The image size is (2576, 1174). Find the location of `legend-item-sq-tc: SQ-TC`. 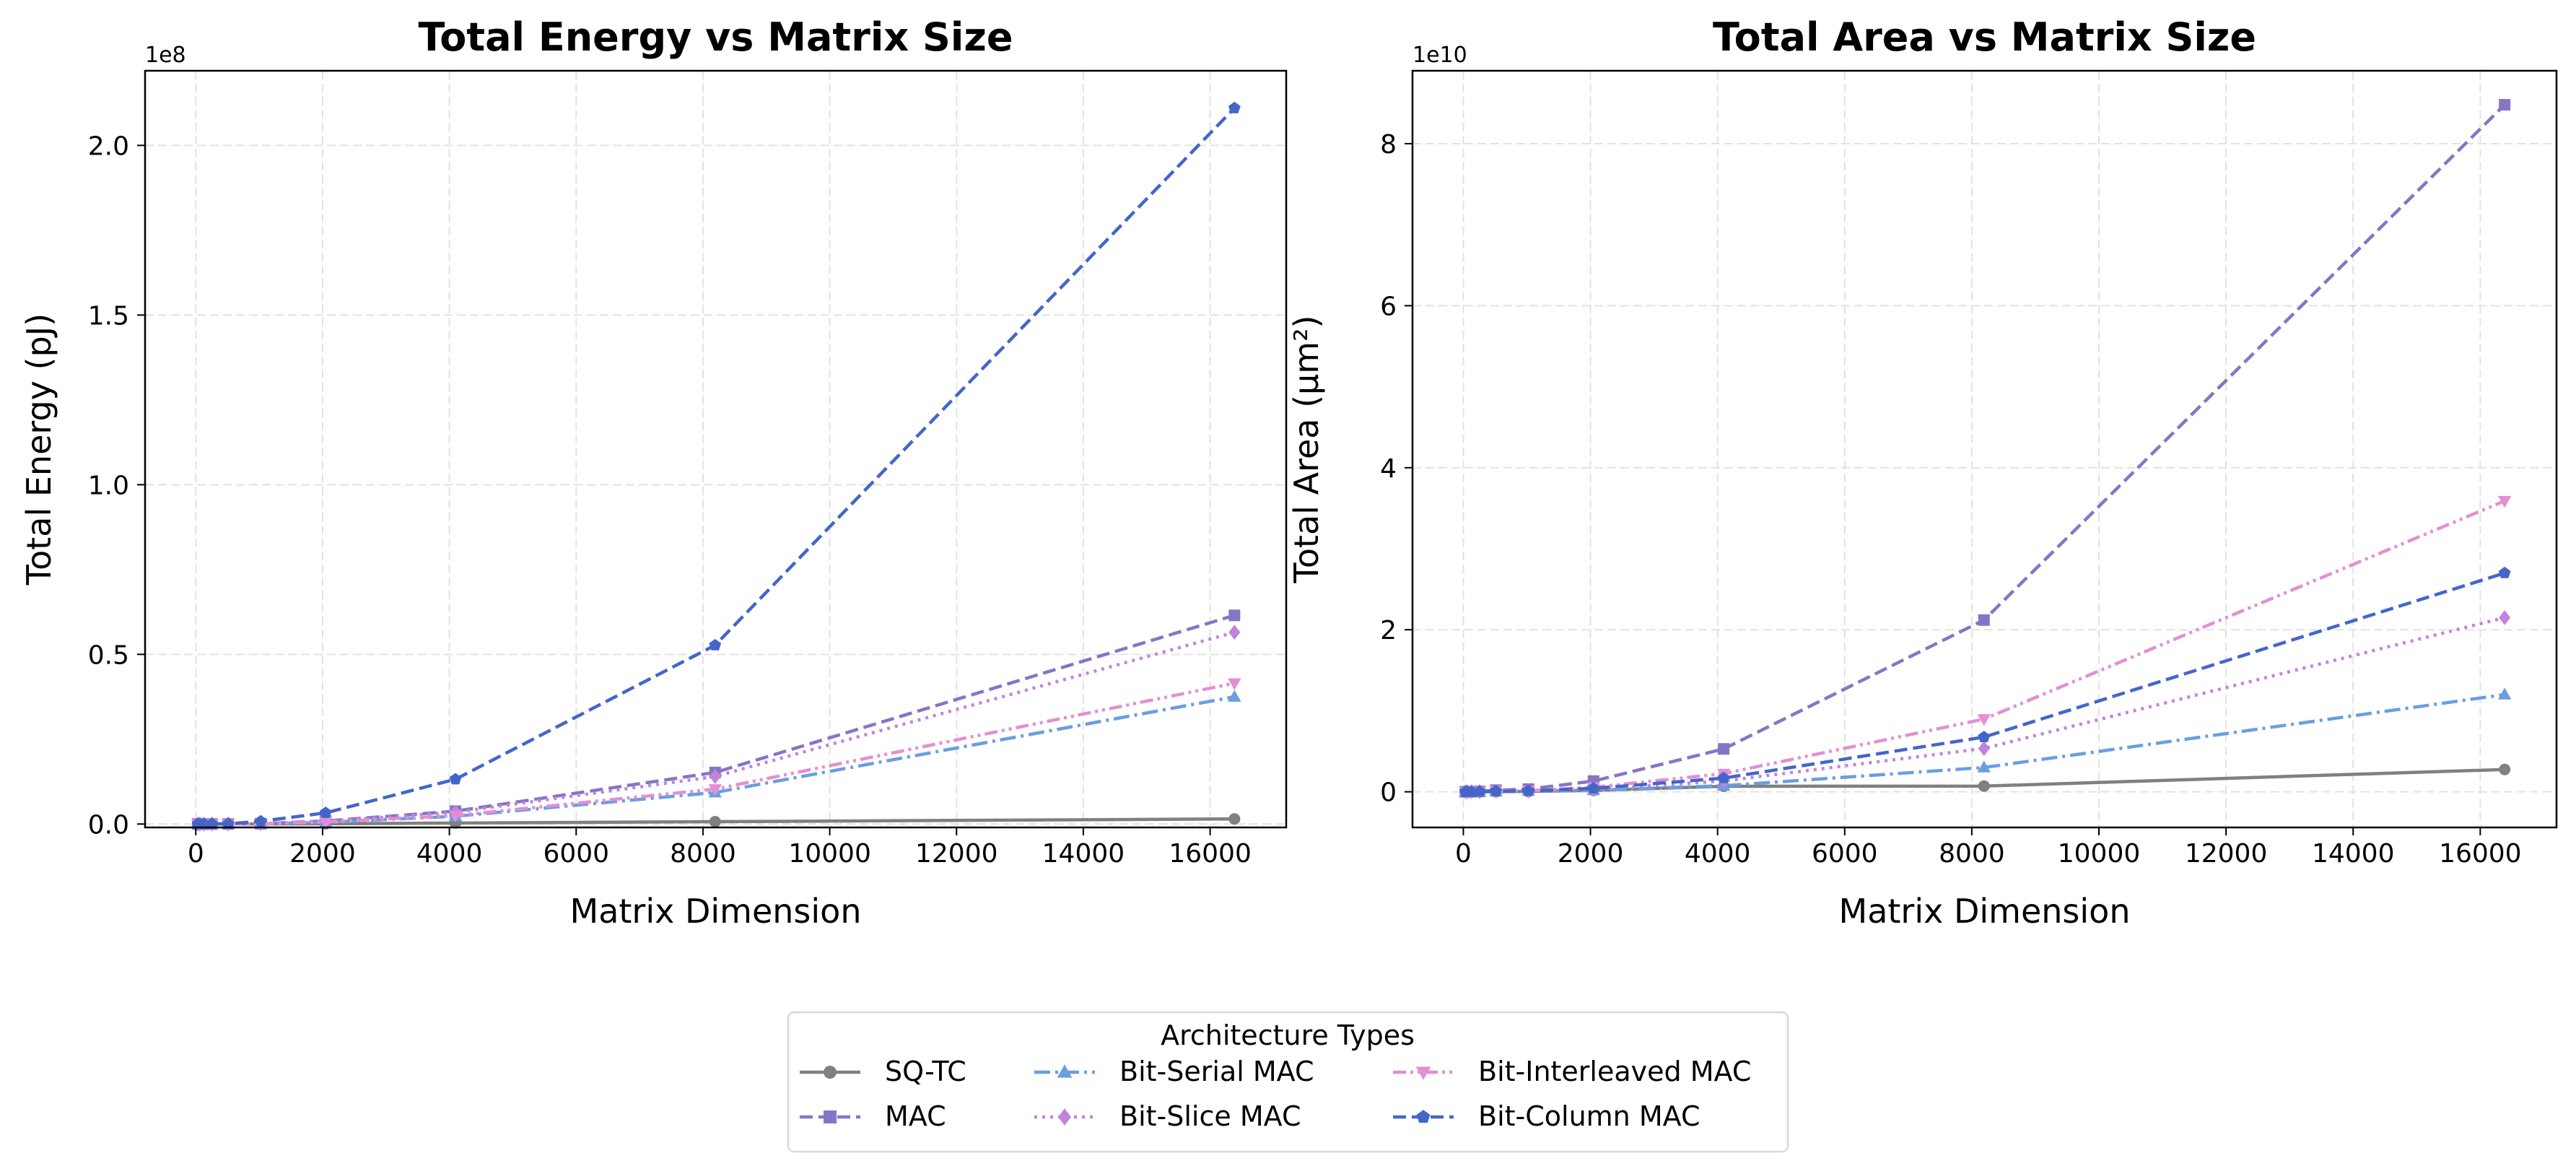

legend-item-sq-tc: SQ-TC is located at coordinates (883, 1071).